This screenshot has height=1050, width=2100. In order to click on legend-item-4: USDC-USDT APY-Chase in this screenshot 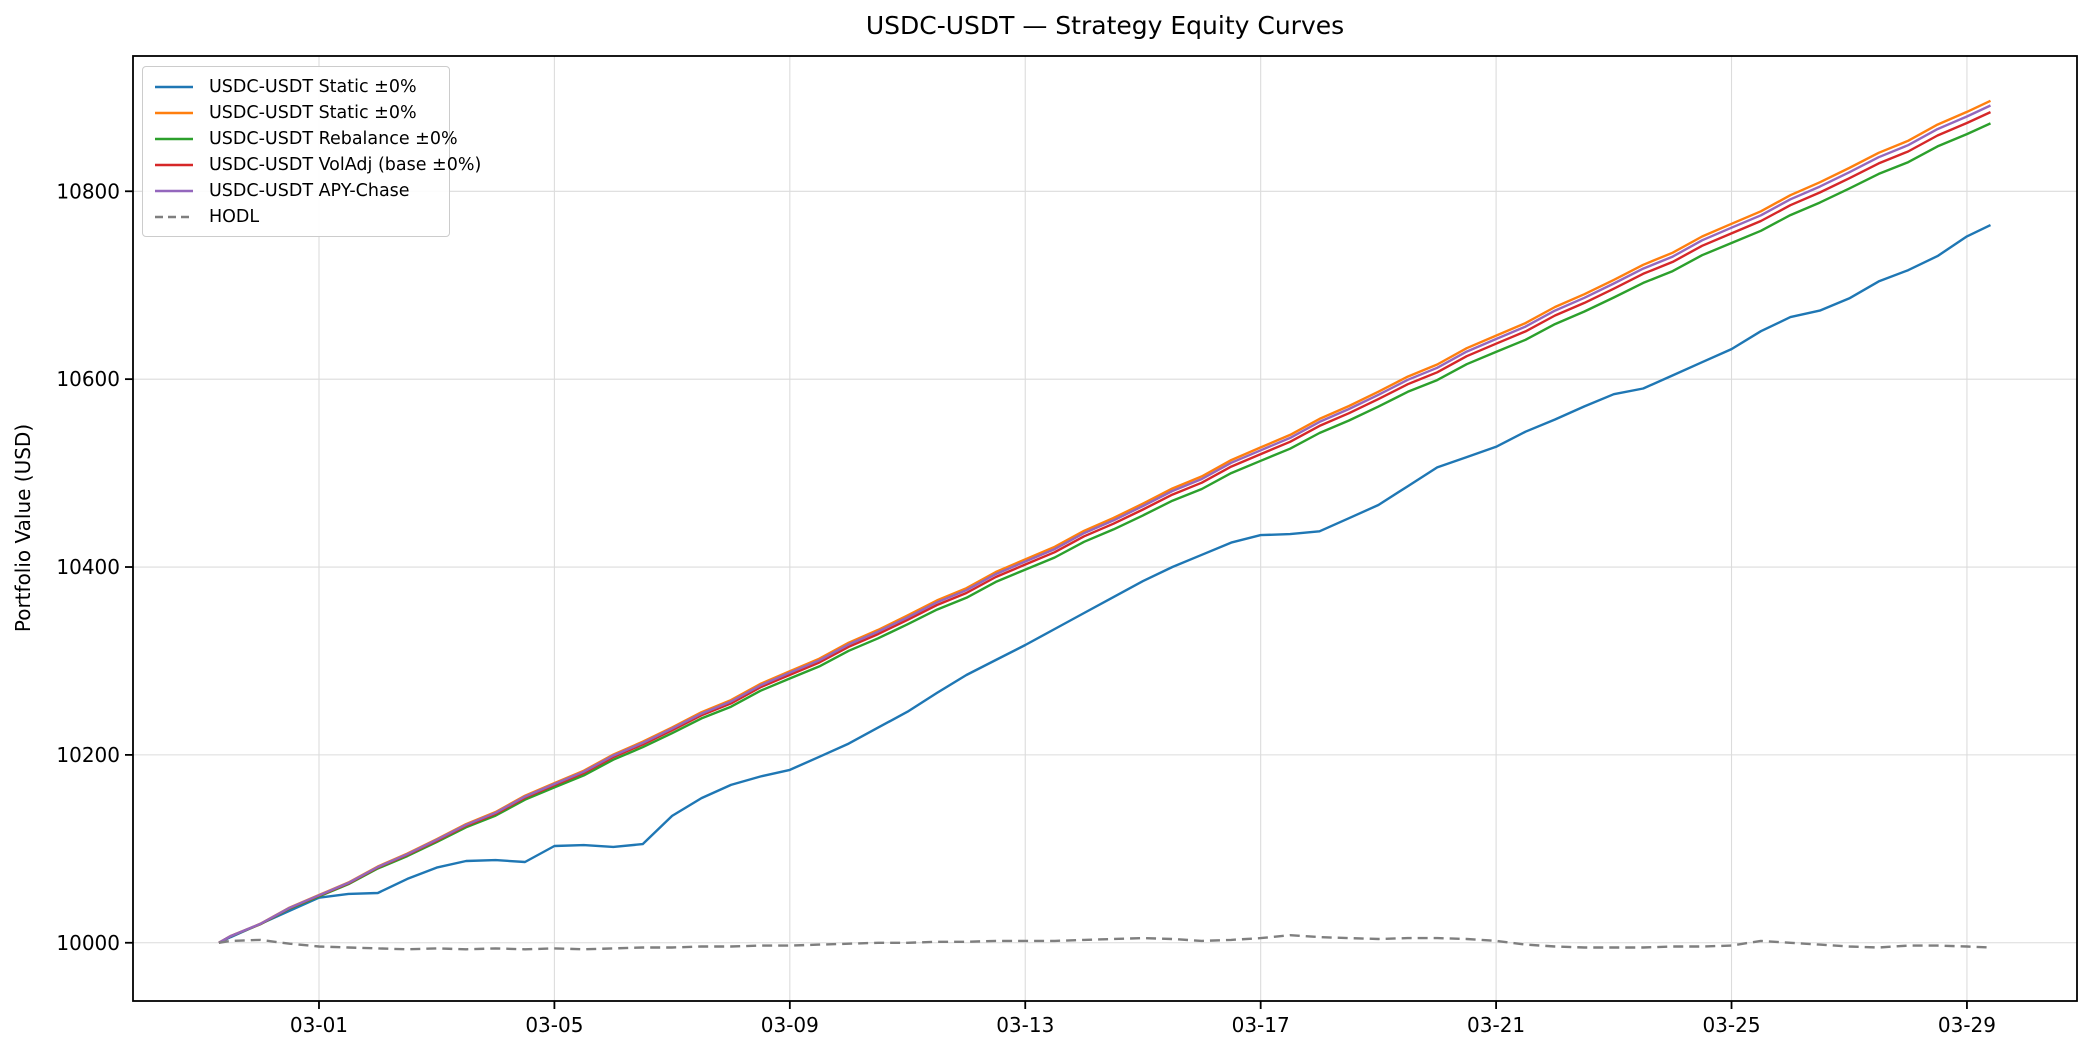, I will do `click(296, 191)`.